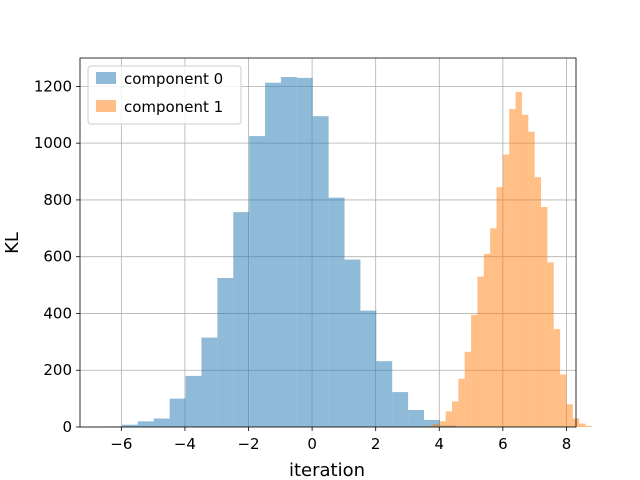 This screenshot has height=480, width=640. What do you see at coordinates (12, 243) in the screenshot?
I see `y-axis-label: KL` at bounding box center [12, 243].